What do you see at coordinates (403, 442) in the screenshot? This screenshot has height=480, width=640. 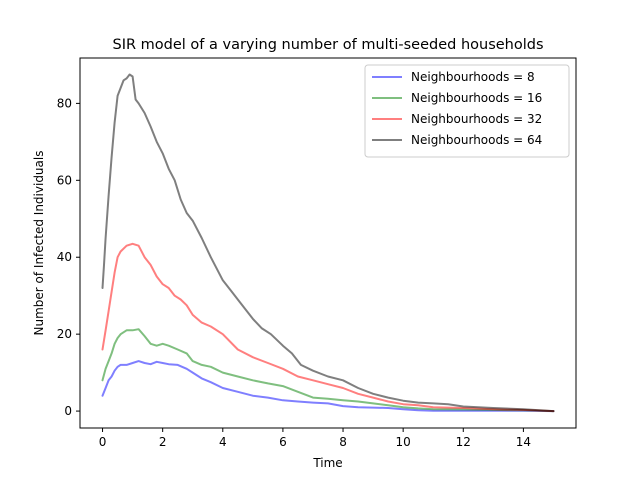 I see `x-tick-label: 10` at bounding box center [403, 442].